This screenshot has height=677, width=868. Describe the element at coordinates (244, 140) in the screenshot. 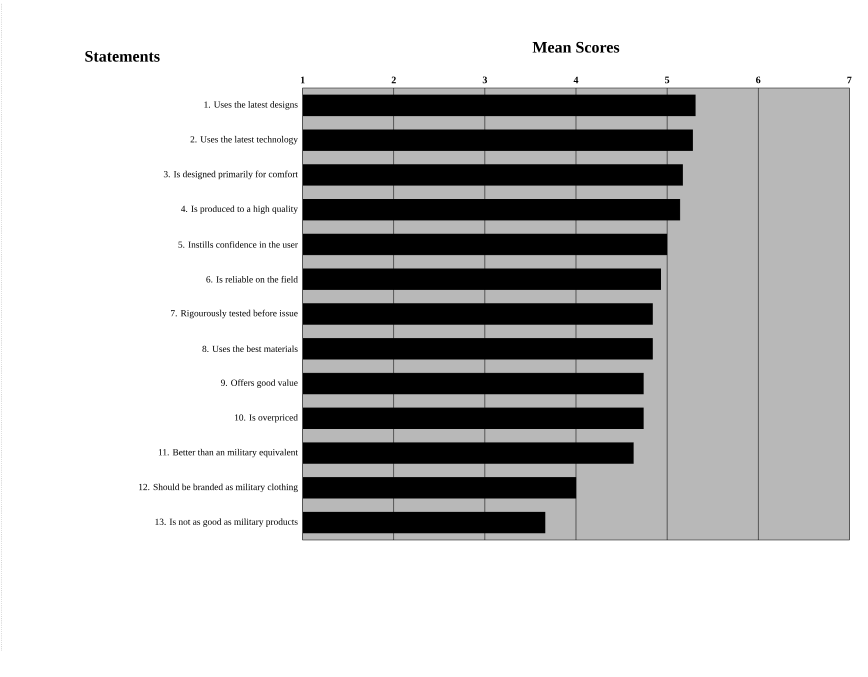

I see `y-tick-label: 2. Uses the latest technology` at that location.